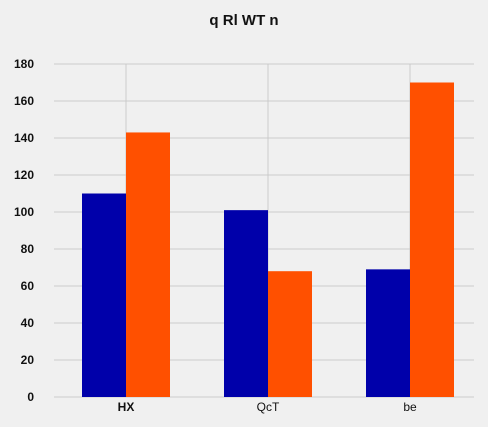  What do you see at coordinates (104, 295) in the screenshot?
I see `bar-series1-HX` at bounding box center [104, 295].